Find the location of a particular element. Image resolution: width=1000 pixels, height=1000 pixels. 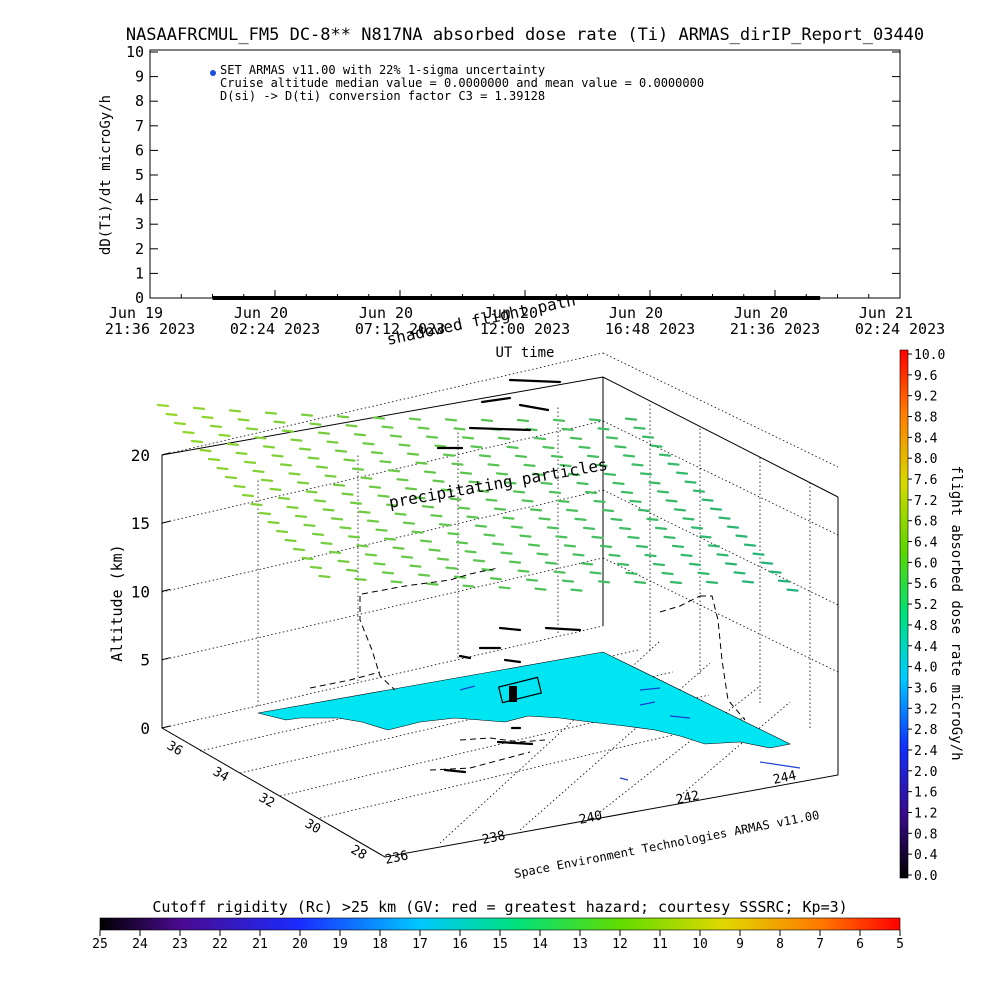

cutoff-rigidity-tick-label: 24 is located at coordinates (140, 944).